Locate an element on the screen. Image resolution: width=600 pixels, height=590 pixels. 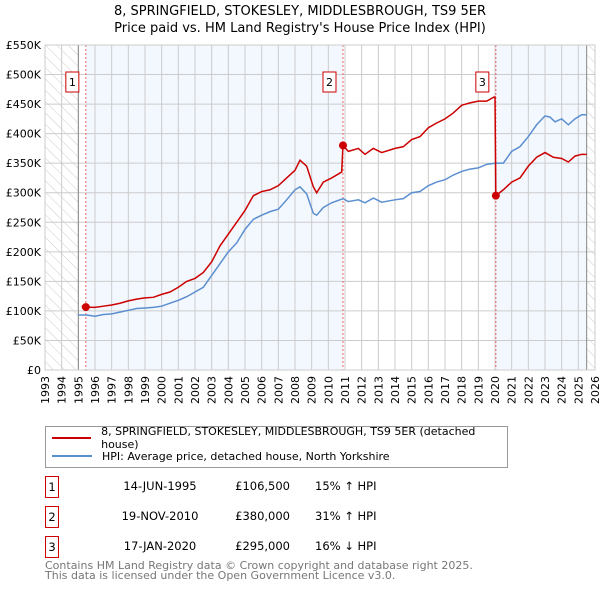
y-tick-label: £500K is located at coordinates (24, 75).